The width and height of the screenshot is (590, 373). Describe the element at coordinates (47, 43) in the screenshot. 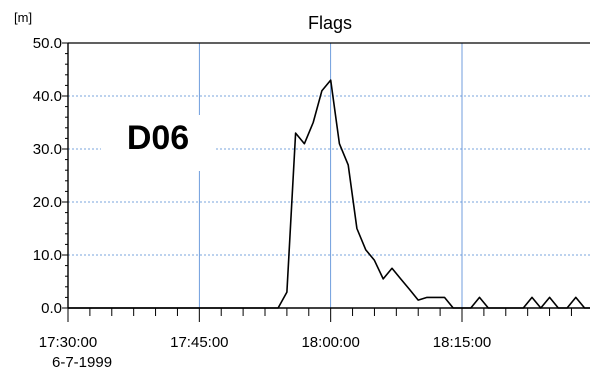

I see `y-tick-label: 50.0` at that location.